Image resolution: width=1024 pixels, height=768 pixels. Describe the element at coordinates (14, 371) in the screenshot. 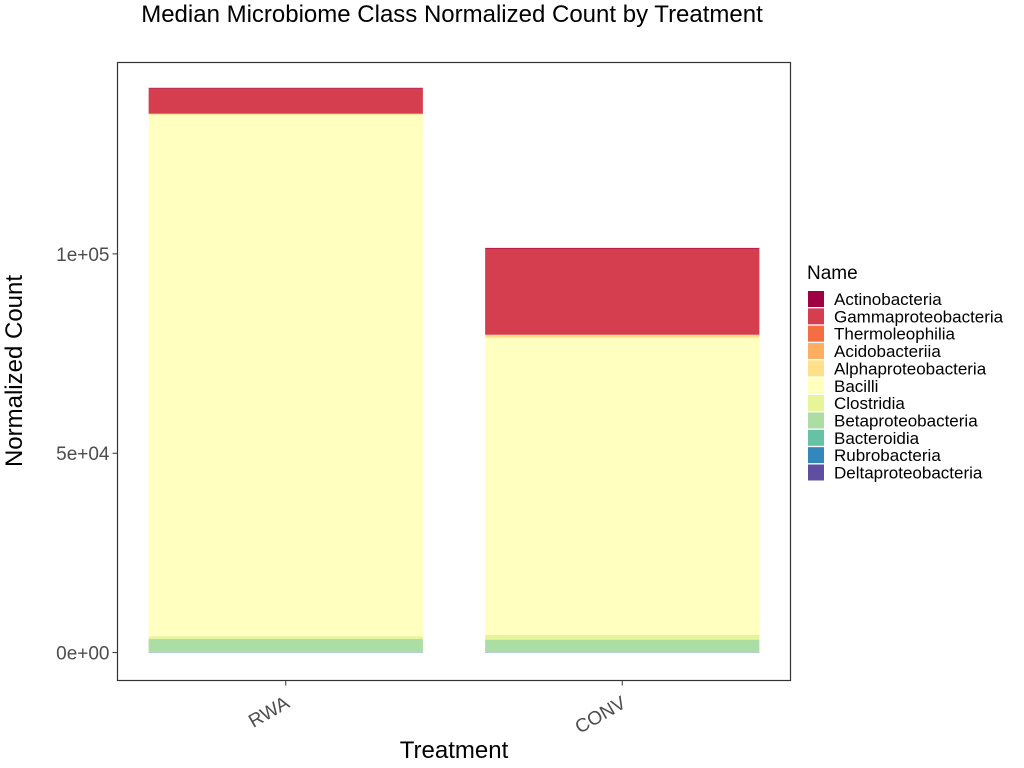

I see `y-axis-title: Normalized Count` at that location.